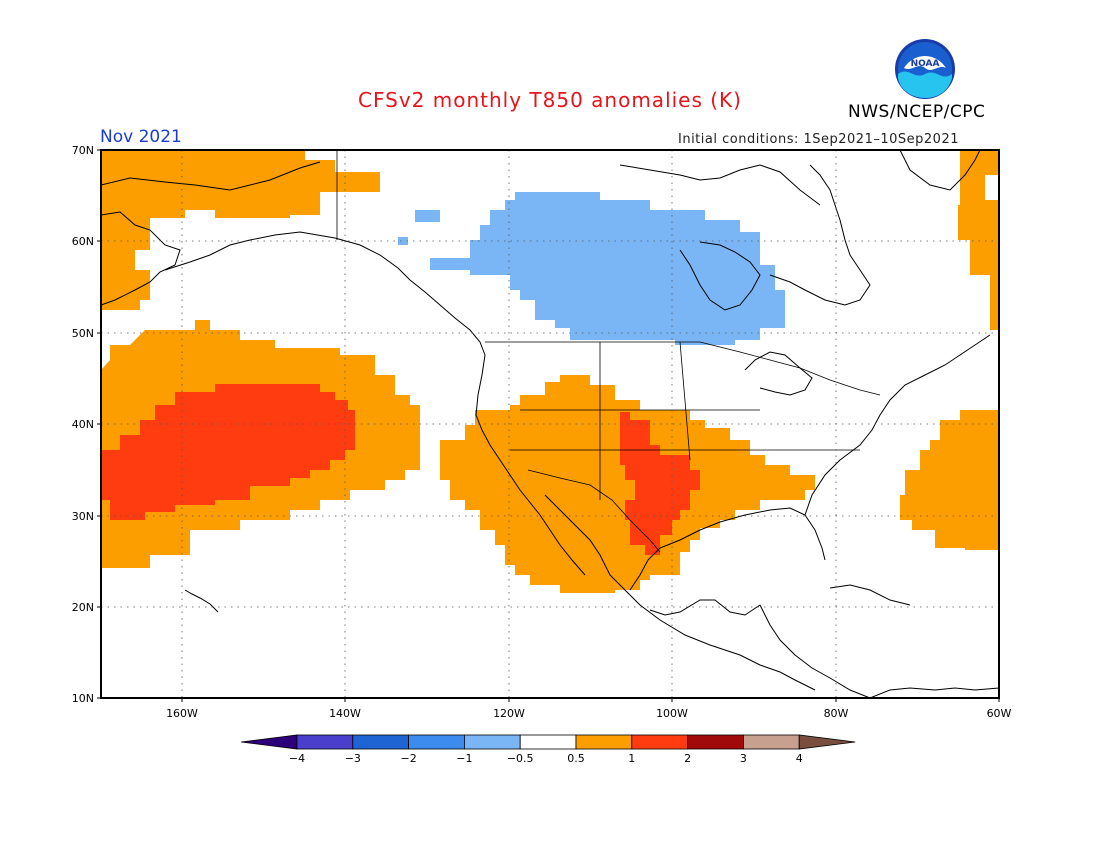 The width and height of the screenshot is (1100, 850). Describe the element at coordinates (83, 516) in the screenshot. I see `lat-label: 30N` at that location.